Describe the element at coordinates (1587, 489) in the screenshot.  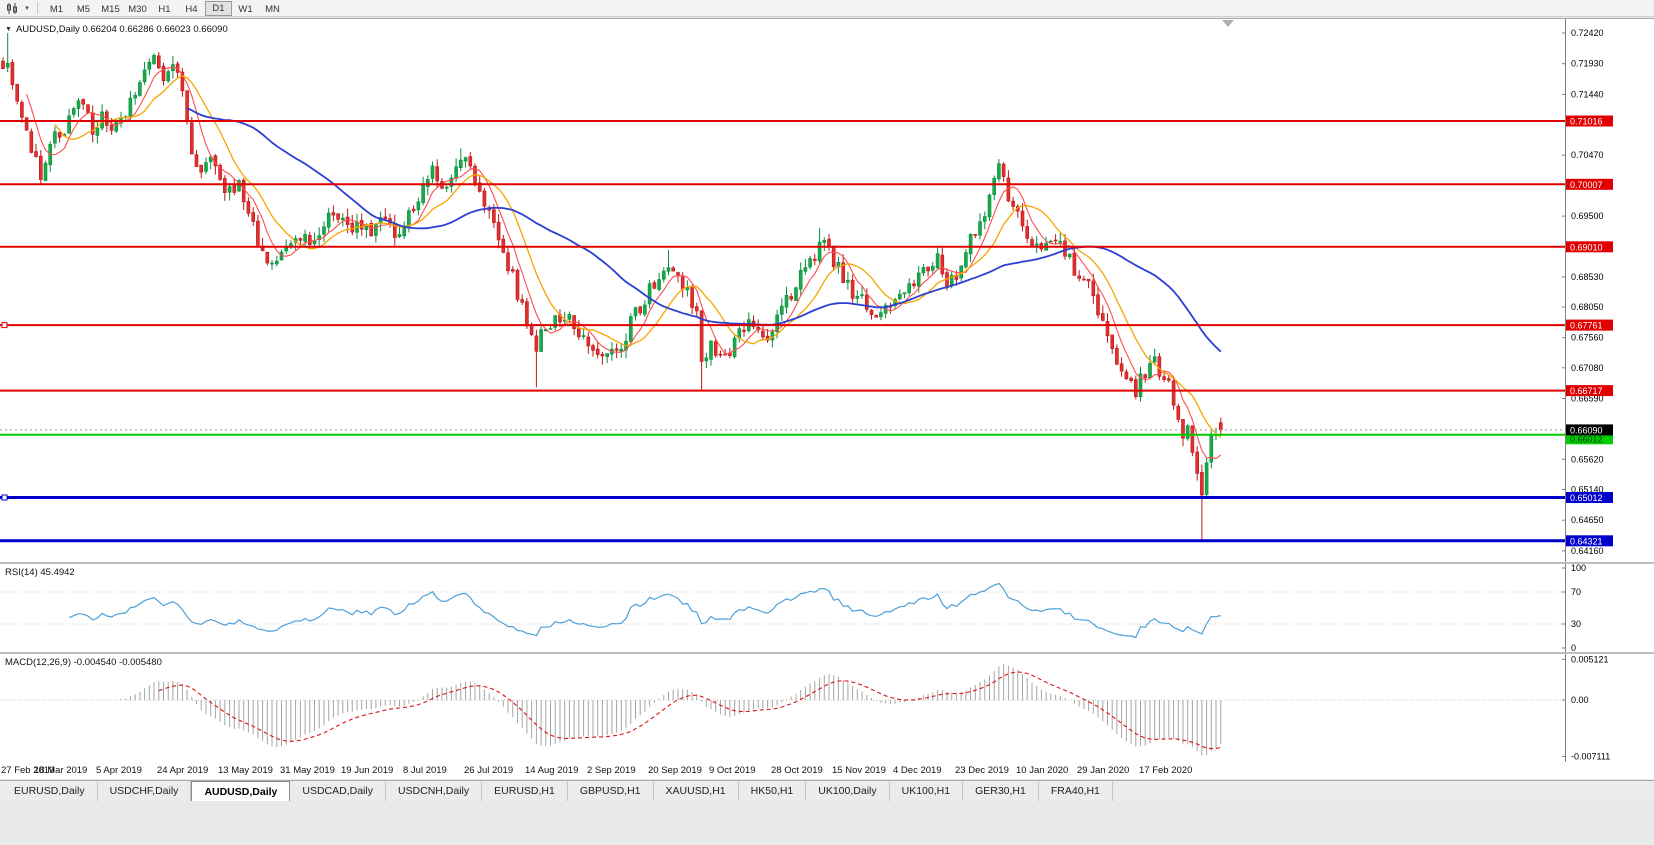
I see `price-tick-label: 0.65140` at that location.